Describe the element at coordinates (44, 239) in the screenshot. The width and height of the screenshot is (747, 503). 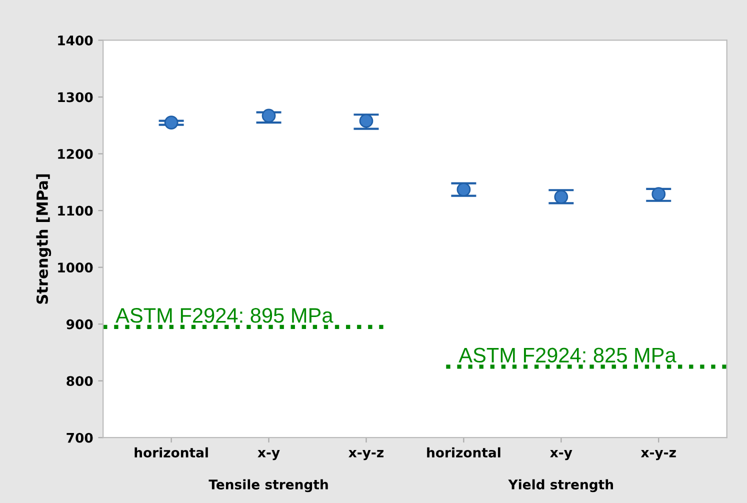
I see `y-axis-title: Strength [MPa]` at that location.